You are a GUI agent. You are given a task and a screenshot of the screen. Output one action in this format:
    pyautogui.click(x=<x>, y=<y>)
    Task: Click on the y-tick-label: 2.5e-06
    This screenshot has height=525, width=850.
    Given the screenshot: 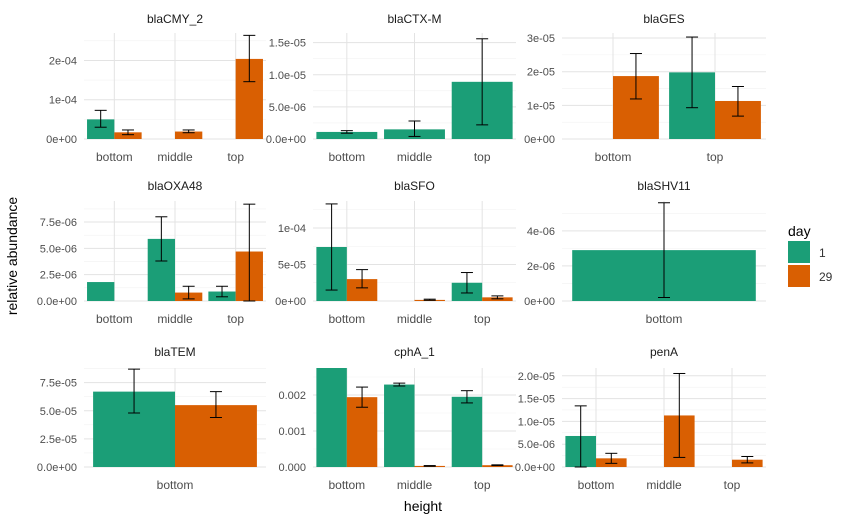 What is the action you would take?
    pyautogui.click(x=58, y=276)
    